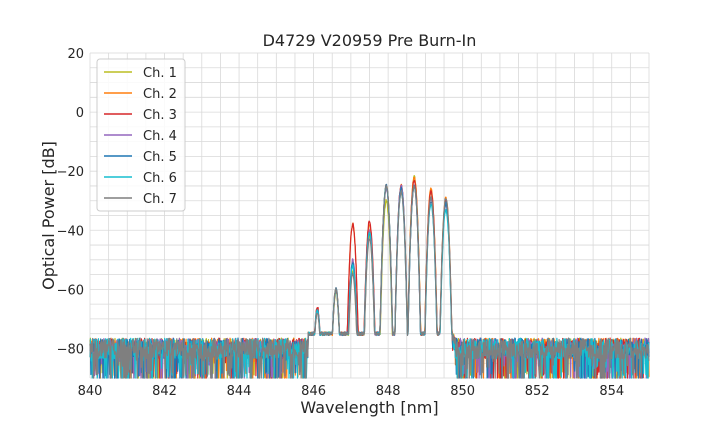 This screenshot has height=432, width=720. Describe the element at coordinates (313, 391) in the screenshot. I see `x-tick-label: 846` at that location.